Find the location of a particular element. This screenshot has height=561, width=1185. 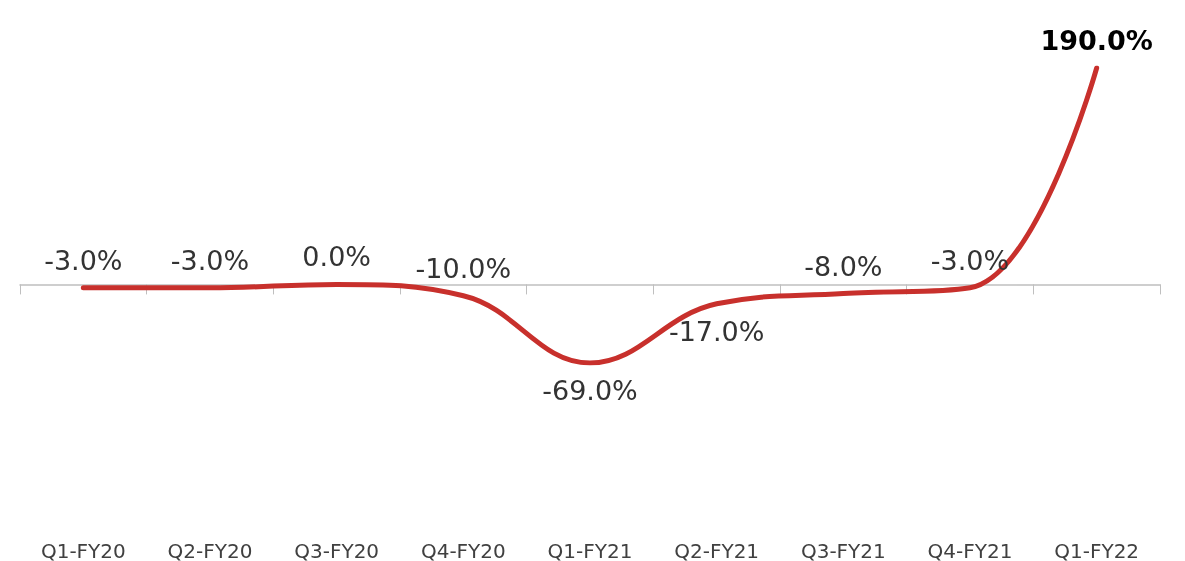

data-label: -10.0% is located at coordinates (463, 268).